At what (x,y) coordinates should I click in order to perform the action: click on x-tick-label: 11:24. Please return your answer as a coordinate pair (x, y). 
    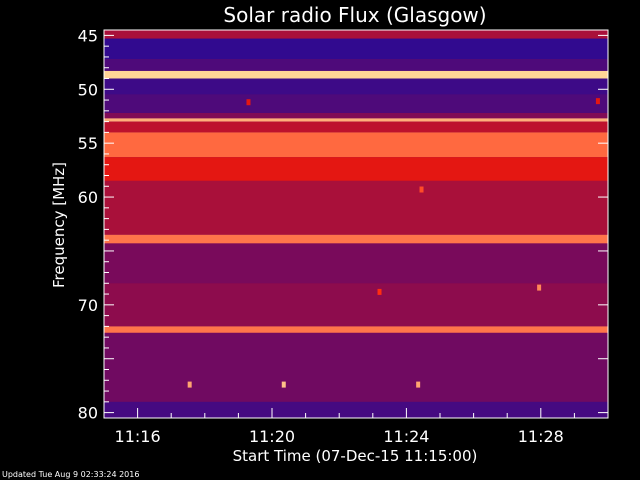
    Looking at the image, I should click on (406, 436).